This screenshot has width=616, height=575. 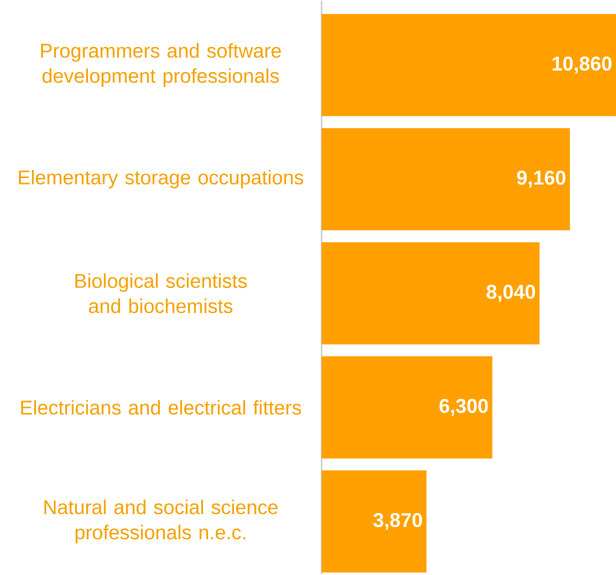 I want to click on data-label: 6,300, so click(x=464, y=407).